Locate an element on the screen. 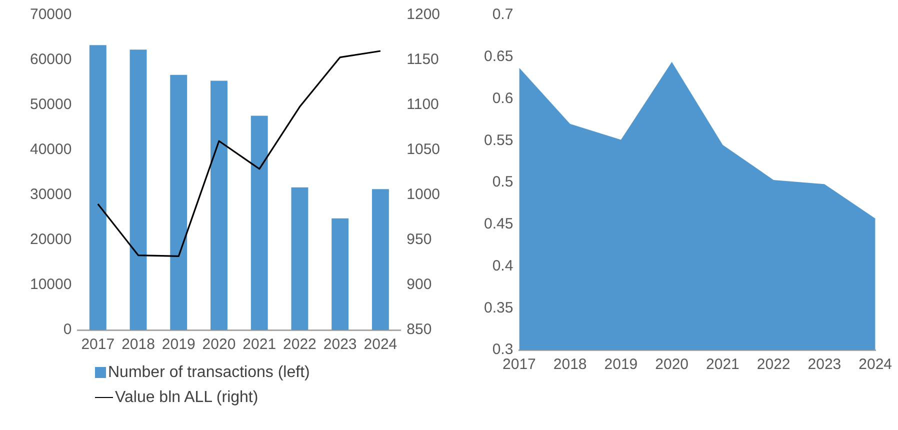 The image size is (898, 430). y2-tick-label: 1050 is located at coordinates (423, 149).